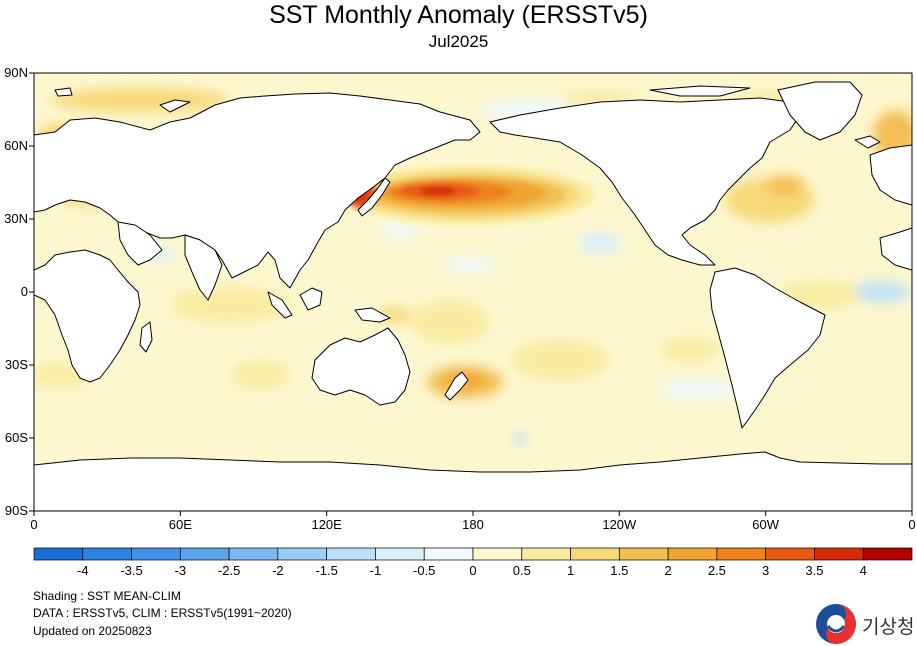  I want to click on colorbar-label: -1, so click(376, 570).